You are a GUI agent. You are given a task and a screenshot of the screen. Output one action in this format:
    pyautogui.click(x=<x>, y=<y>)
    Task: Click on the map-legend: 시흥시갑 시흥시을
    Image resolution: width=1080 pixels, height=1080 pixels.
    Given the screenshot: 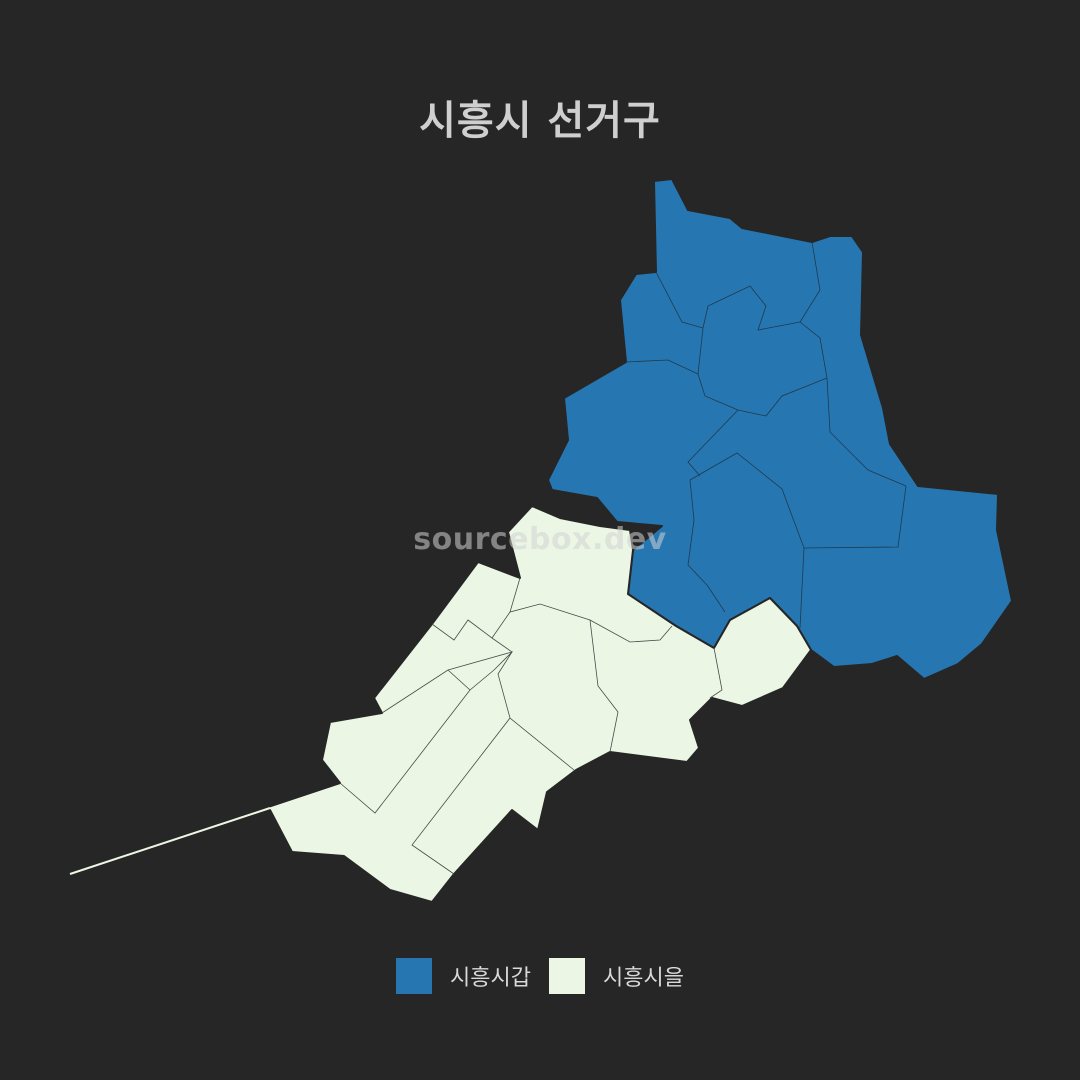 What is the action you would take?
    pyautogui.click(x=540, y=976)
    